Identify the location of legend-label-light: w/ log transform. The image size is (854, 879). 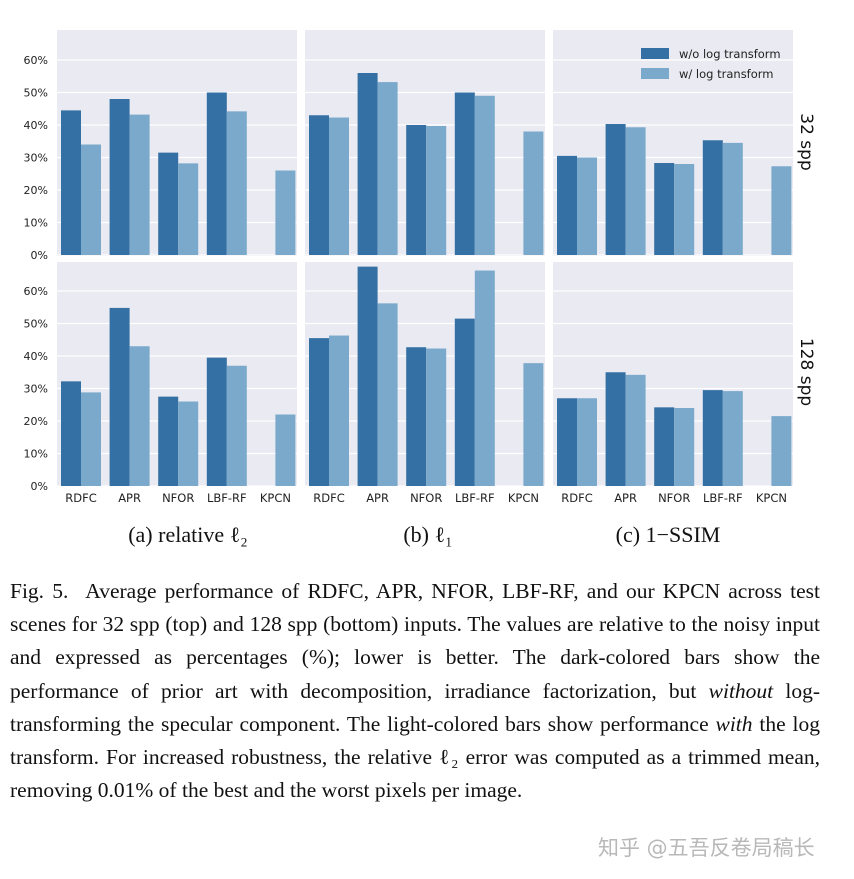
(726, 74).